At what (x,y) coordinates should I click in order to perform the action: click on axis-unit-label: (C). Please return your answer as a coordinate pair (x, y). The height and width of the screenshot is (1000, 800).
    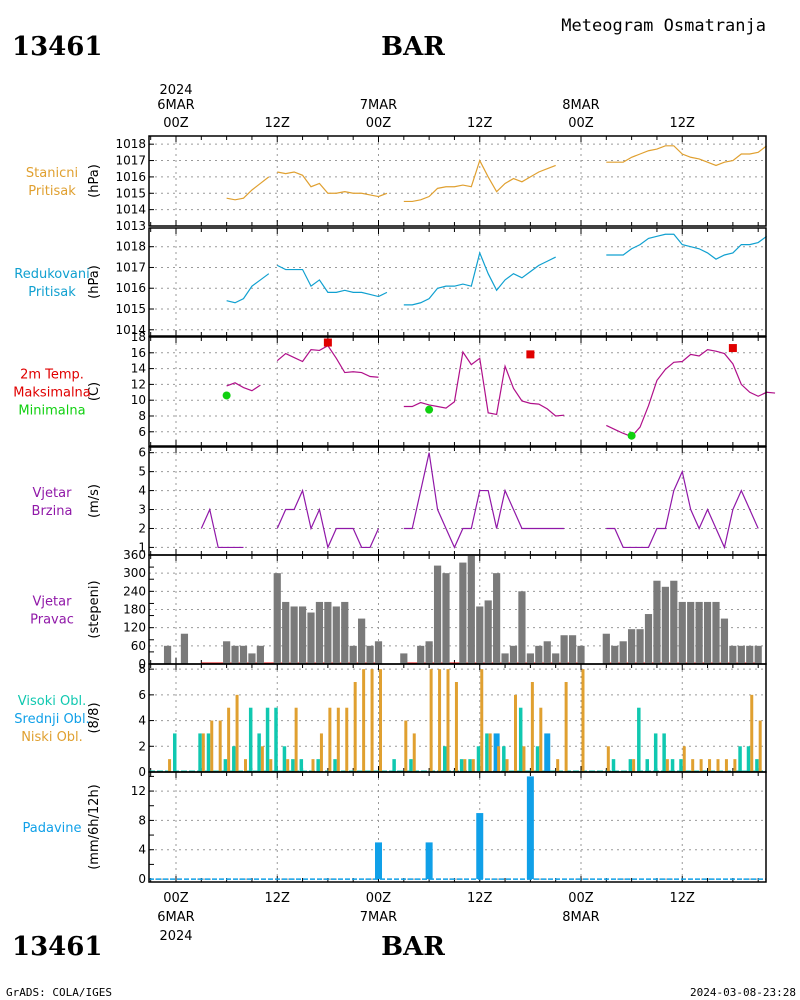
    Looking at the image, I should click on (94, 391).